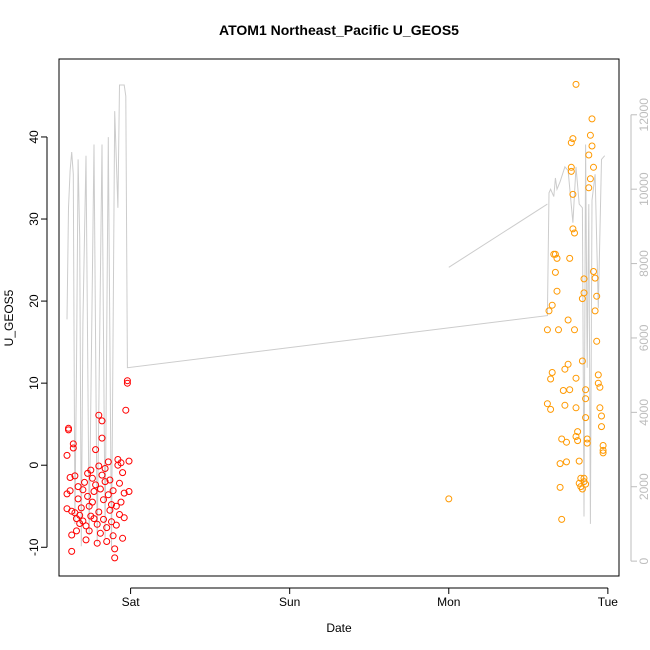 This screenshot has width=650, height=650. Describe the element at coordinates (643, 337) in the screenshot. I see `y-right-tick-label: 6000` at that location.